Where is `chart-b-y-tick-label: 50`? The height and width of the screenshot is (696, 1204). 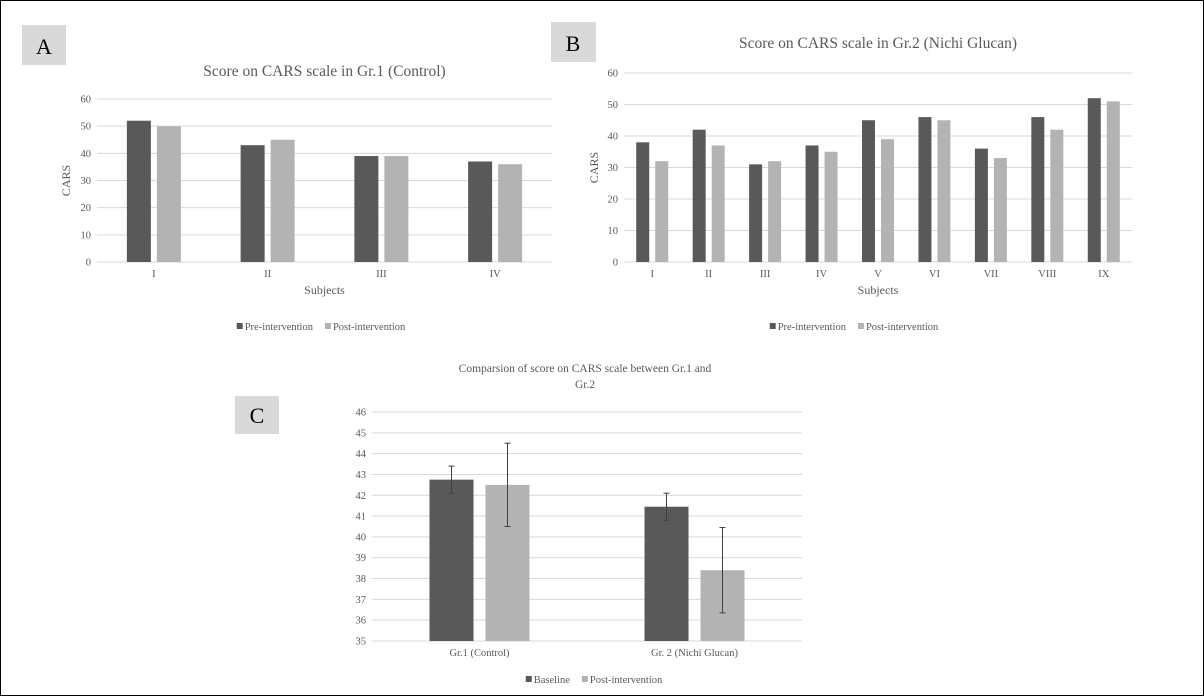 chart-b-y-tick-label: 50 is located at coordinates (613, 105).